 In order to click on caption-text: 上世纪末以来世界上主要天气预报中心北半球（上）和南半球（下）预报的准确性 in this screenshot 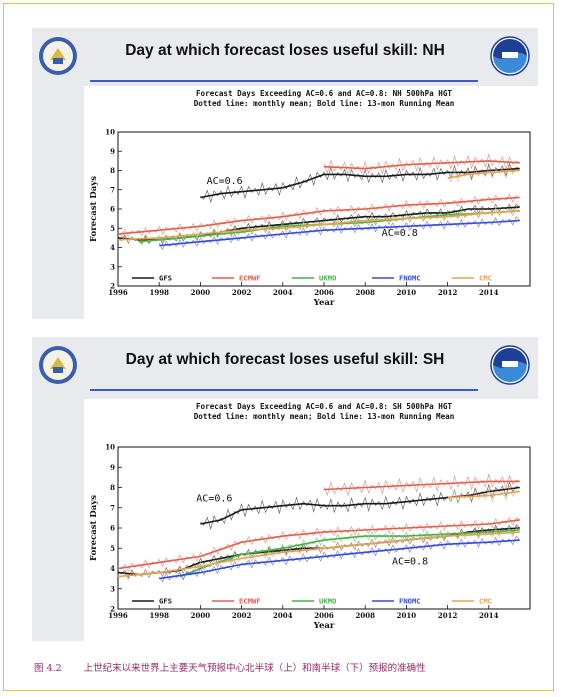, I will do `click(254, 668)`.